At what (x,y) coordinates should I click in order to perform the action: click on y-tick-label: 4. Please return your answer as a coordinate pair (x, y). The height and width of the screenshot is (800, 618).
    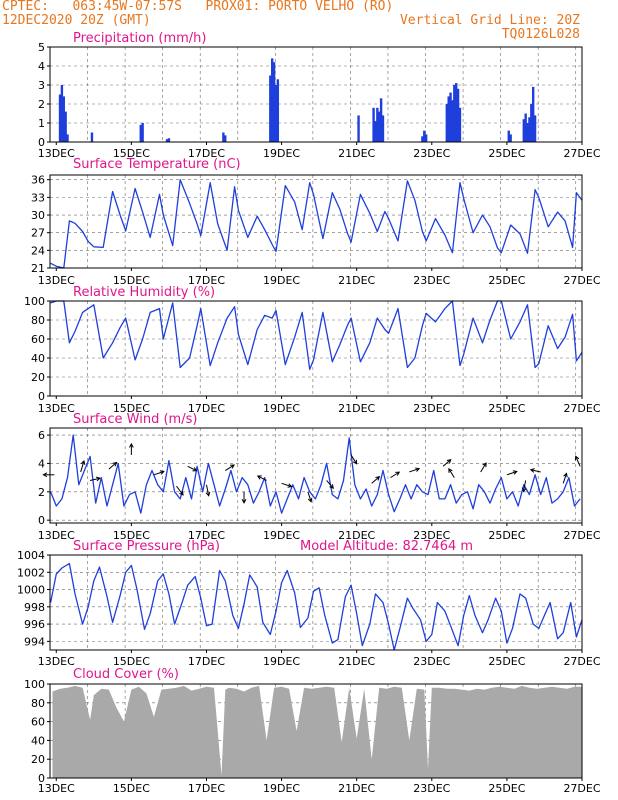
    Looking at the image, I should click on (41, 463).